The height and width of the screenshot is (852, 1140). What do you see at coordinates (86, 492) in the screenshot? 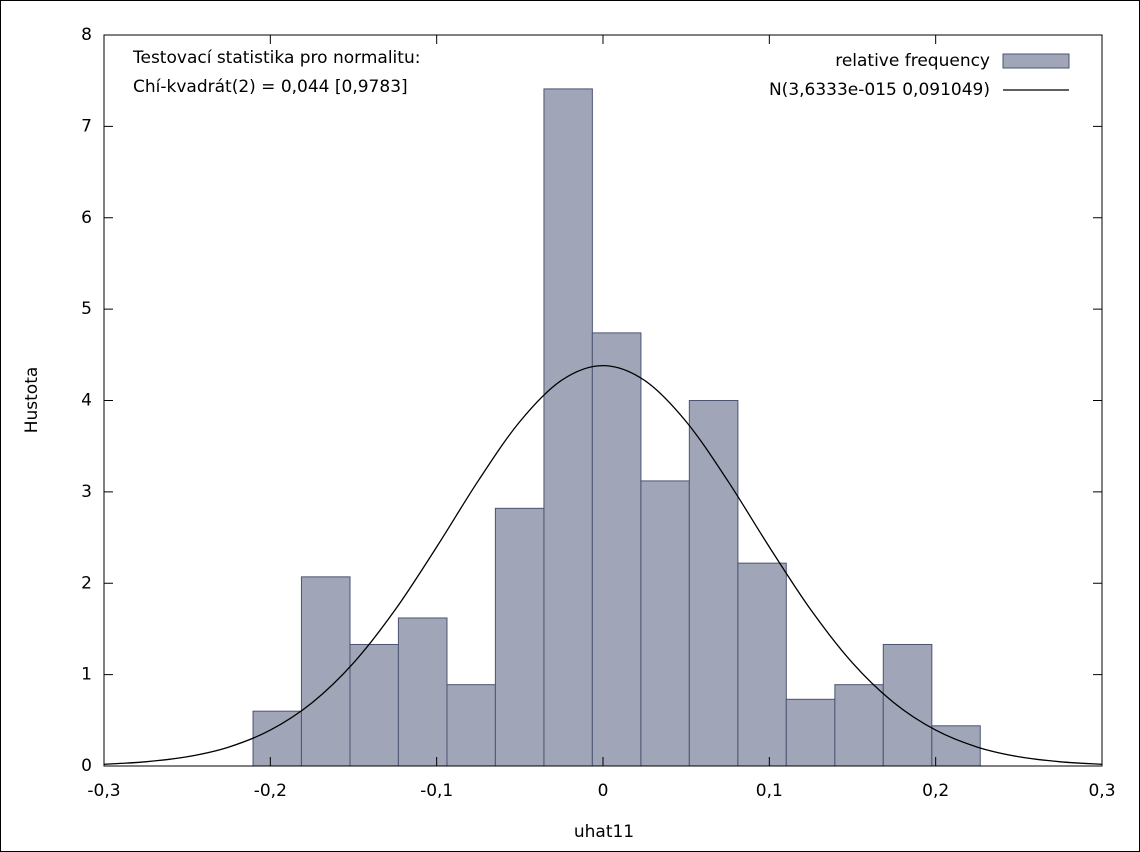
I see `y-tick-label: 3` at bounding box center [86, 492].